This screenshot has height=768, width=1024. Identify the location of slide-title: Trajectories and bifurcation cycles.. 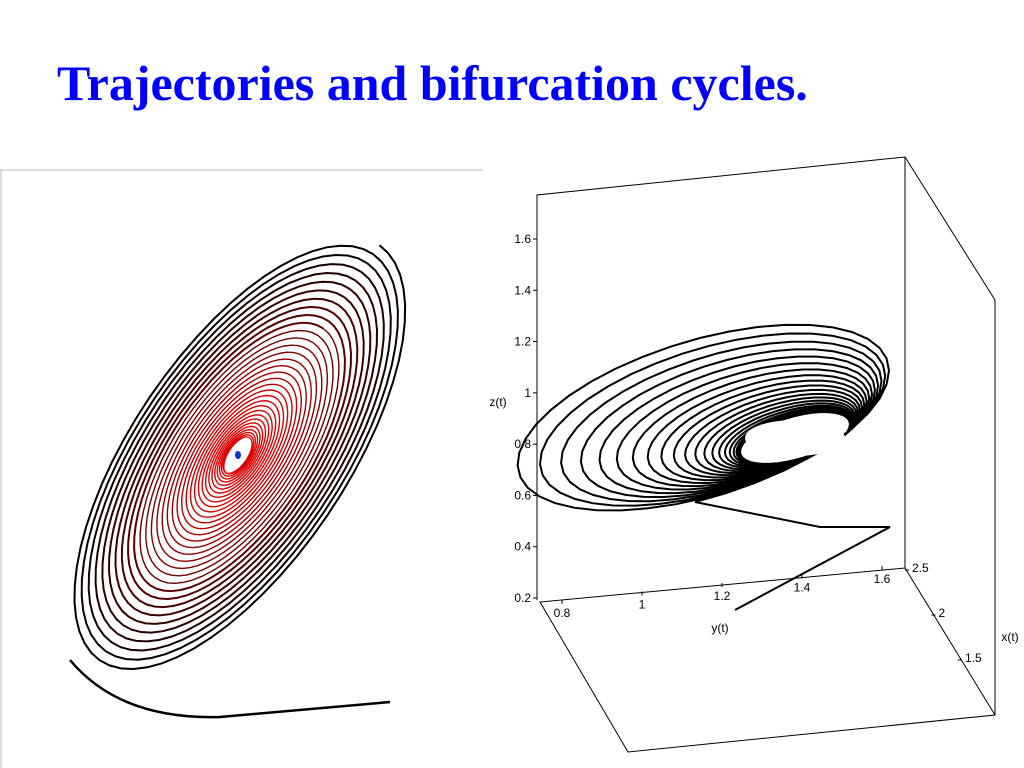
(432, 83).